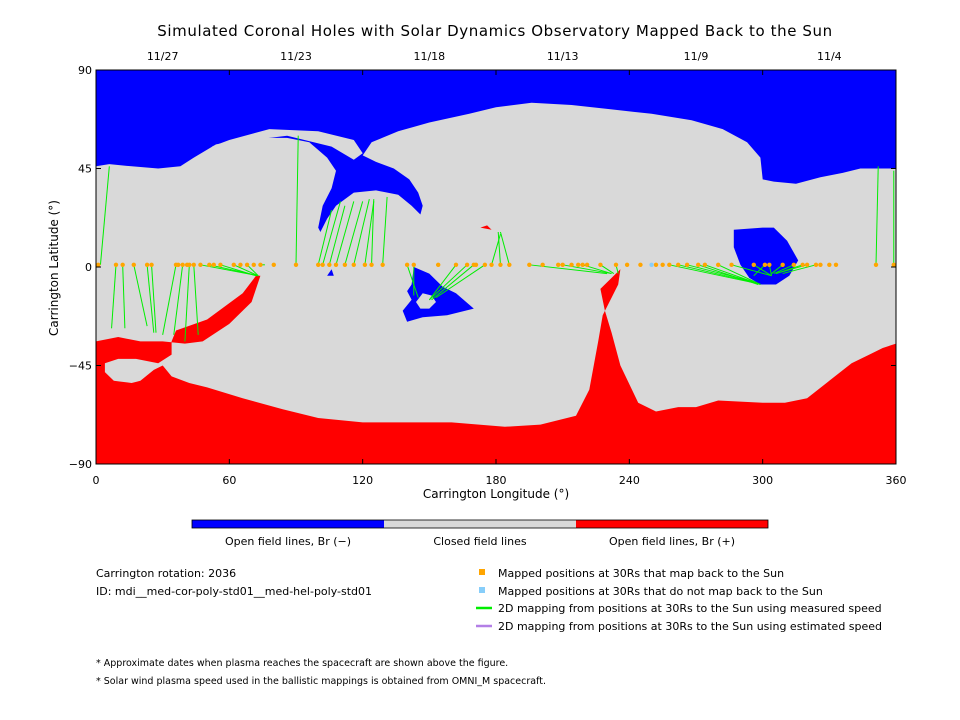 This screenshot has height=720, width=960. Describe the element at coordinates (762, 480) in the screenshot. I see `x-tick-label-5: 300` at that location.